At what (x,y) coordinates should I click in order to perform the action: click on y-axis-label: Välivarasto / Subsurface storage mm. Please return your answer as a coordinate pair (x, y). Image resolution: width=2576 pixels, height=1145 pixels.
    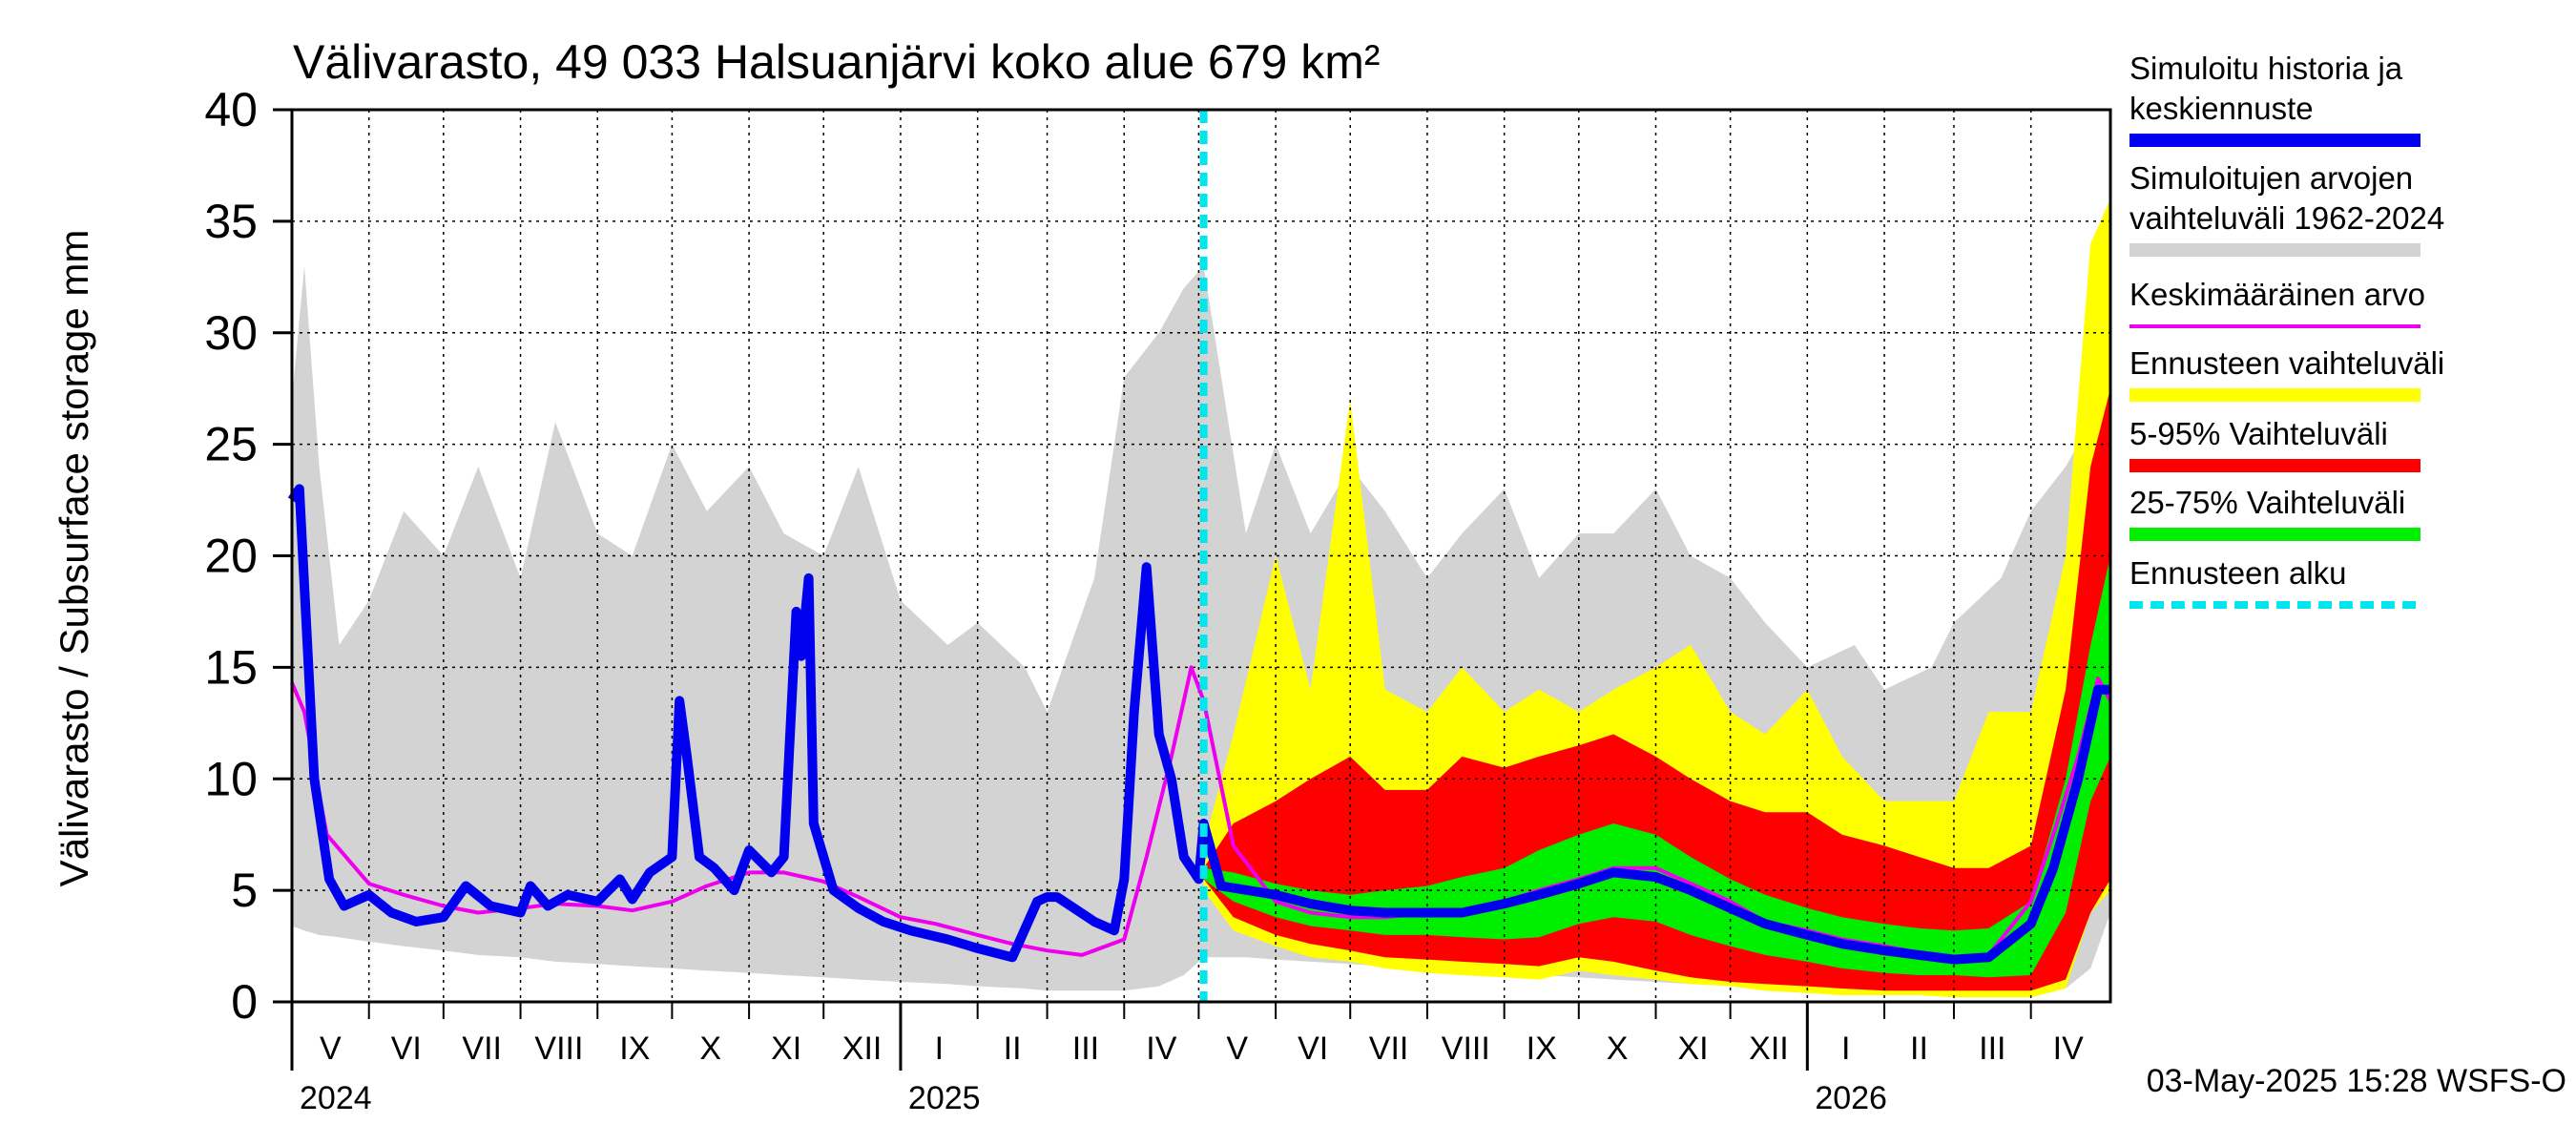
    Looking at the image, I should click on (74, 559).